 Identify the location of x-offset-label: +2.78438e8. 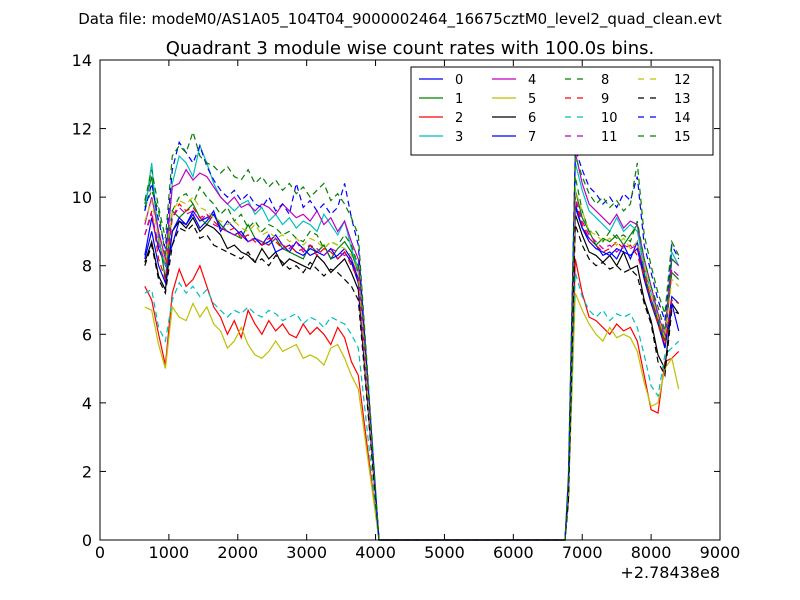
(670, 572).